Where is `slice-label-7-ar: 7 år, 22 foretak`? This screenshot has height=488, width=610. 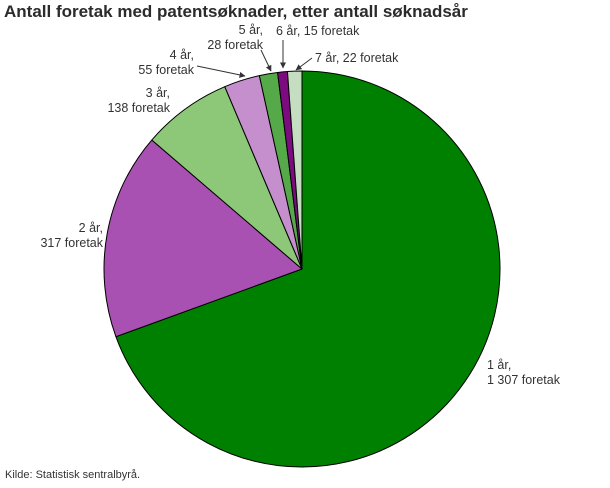 slice-label-7-ar: 7 år, 22 foretak is located at coordinates (356, 58).